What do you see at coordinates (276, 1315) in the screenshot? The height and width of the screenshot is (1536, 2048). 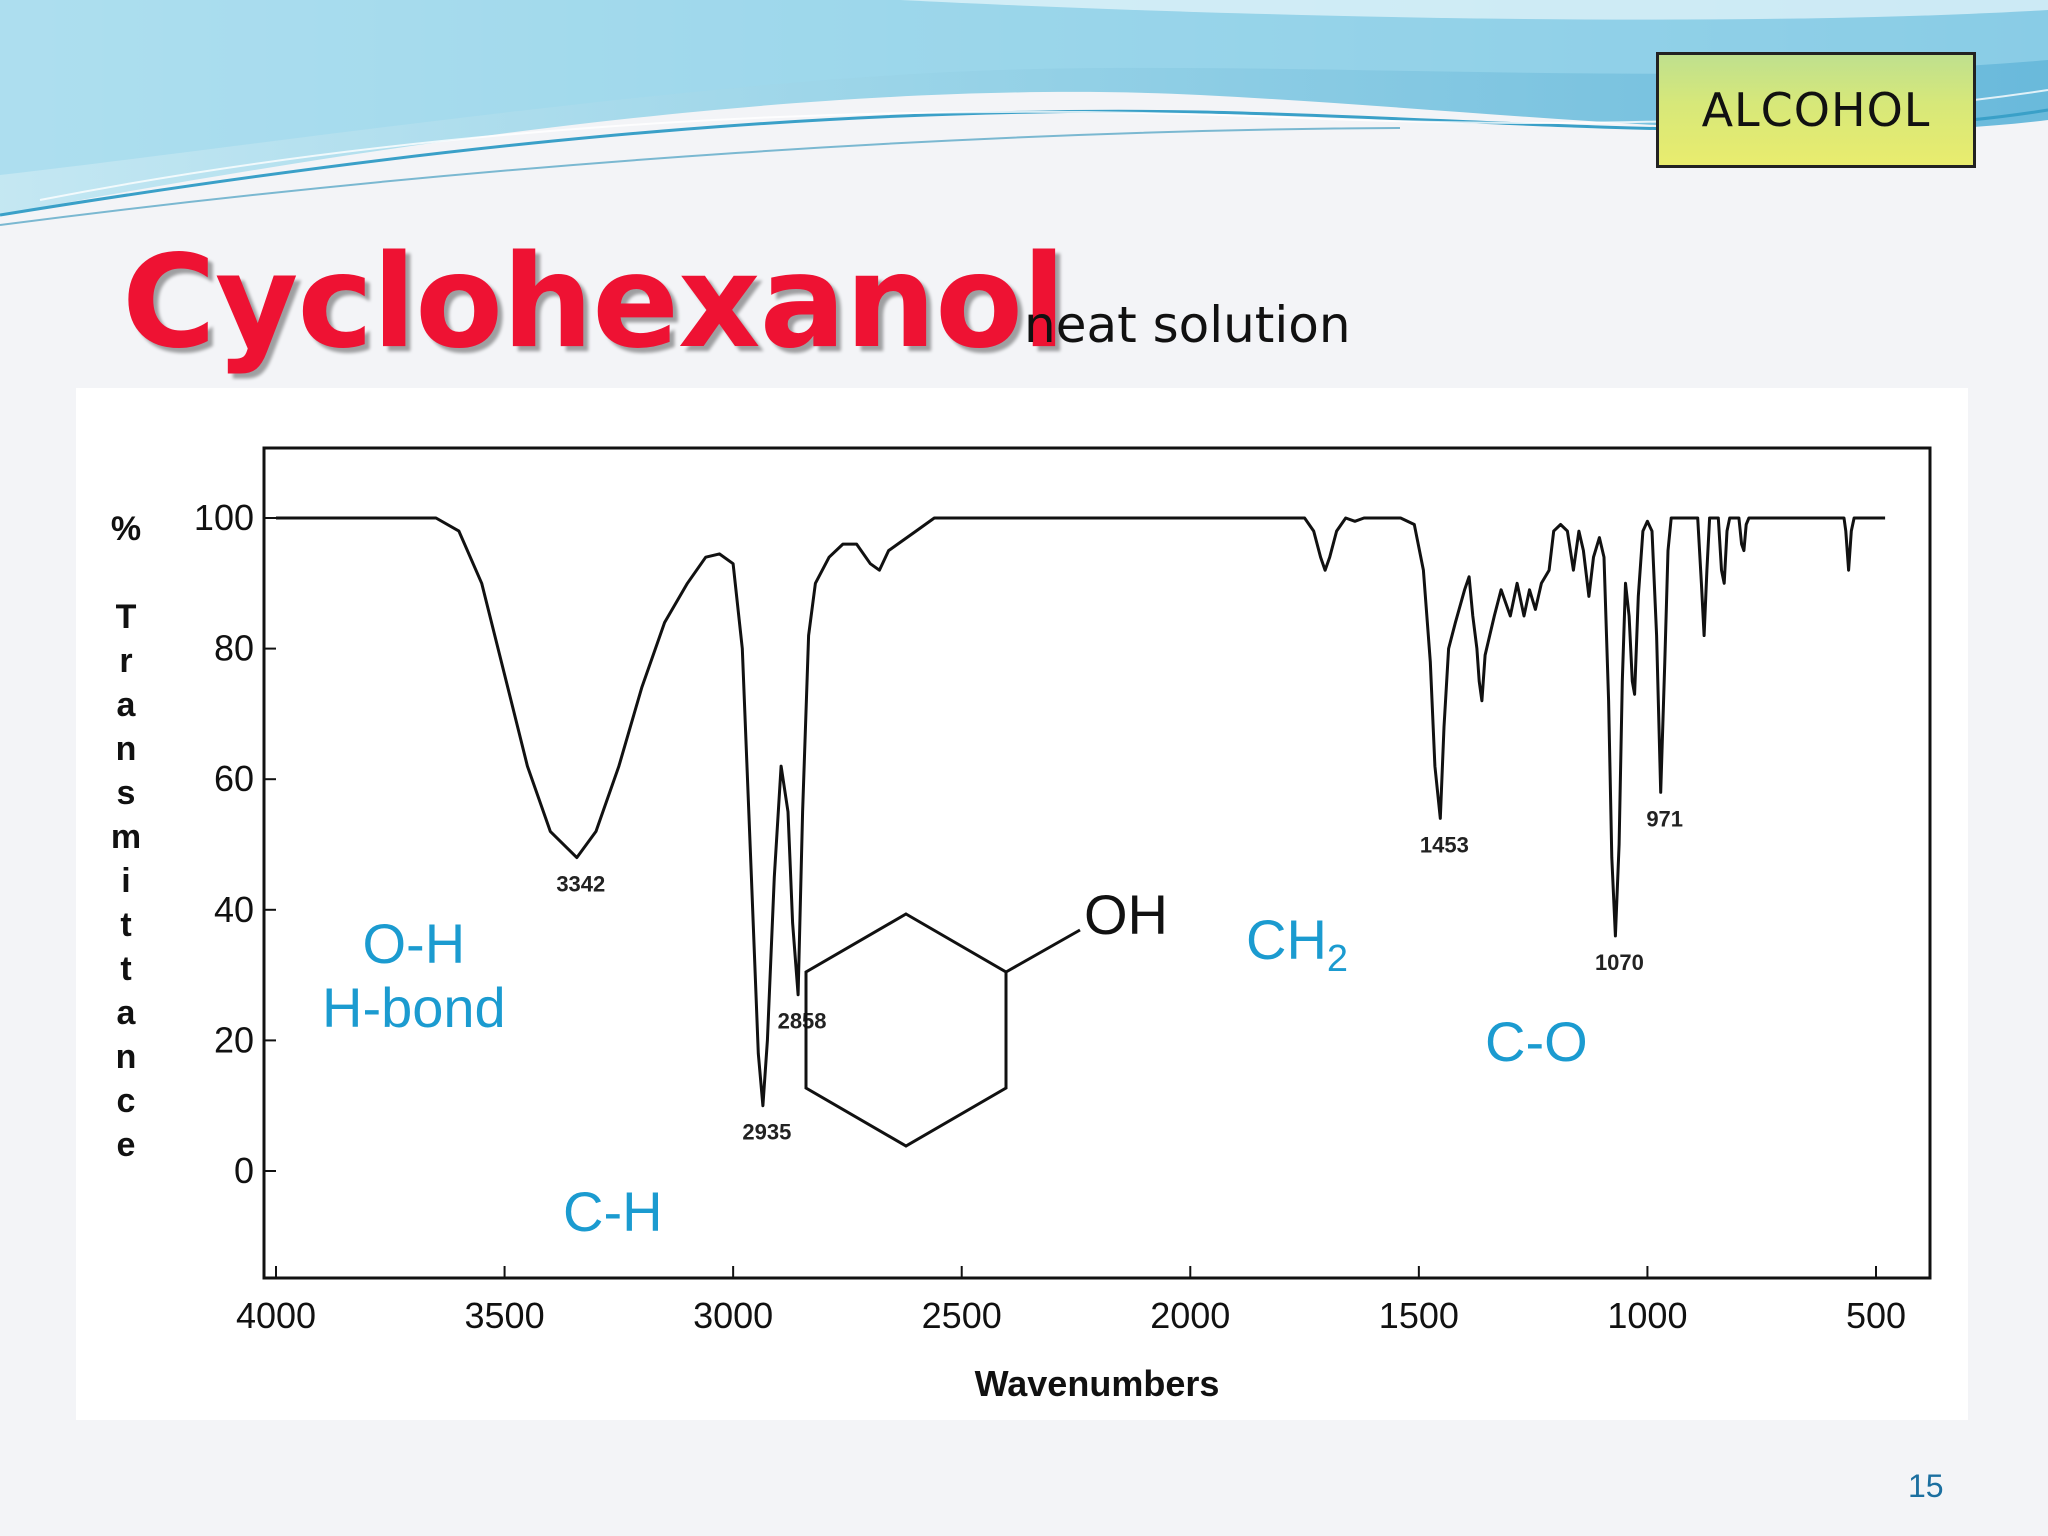 I see `x-tick-label: 4000` at bounding box center [276, 1315].